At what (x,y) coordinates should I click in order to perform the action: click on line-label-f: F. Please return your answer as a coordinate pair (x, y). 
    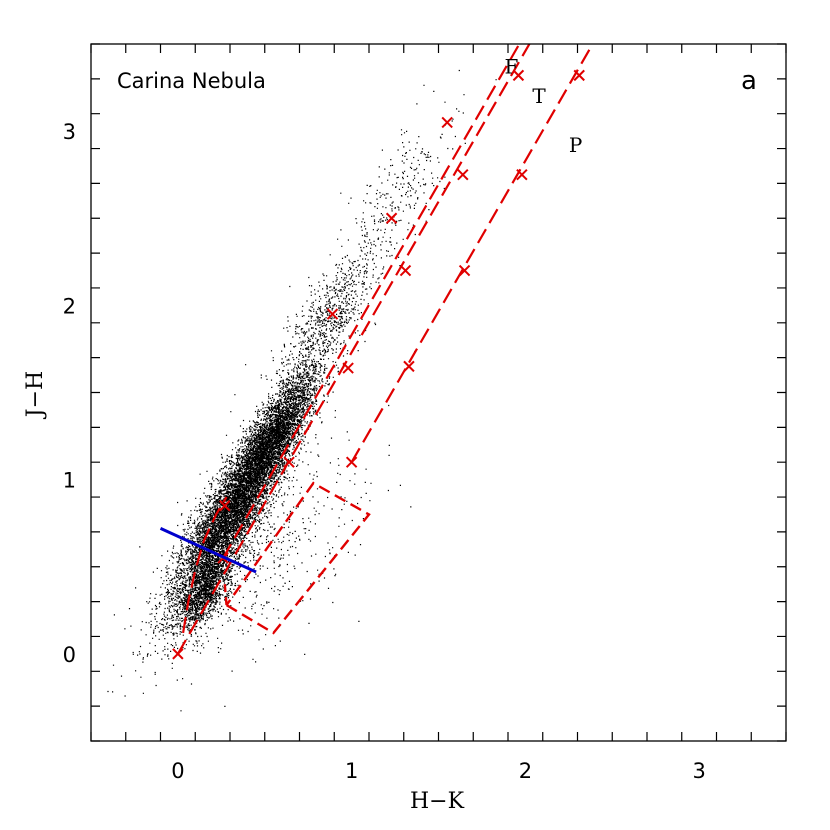
    Looking at the image, I should click on (512, 67).